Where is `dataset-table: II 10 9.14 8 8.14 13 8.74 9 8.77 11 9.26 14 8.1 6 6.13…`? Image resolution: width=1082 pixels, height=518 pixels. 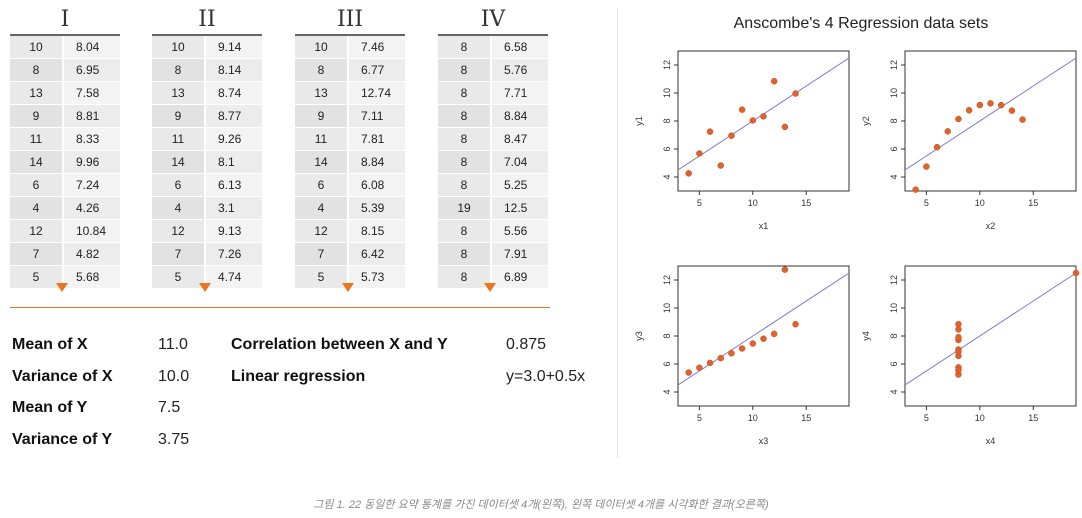
dataset-table: II 10 9.14 8 8.14 13 8.74 9 8.77 11 9.26 14 8.1 6 6.13… is located at coordinates (207, 147).